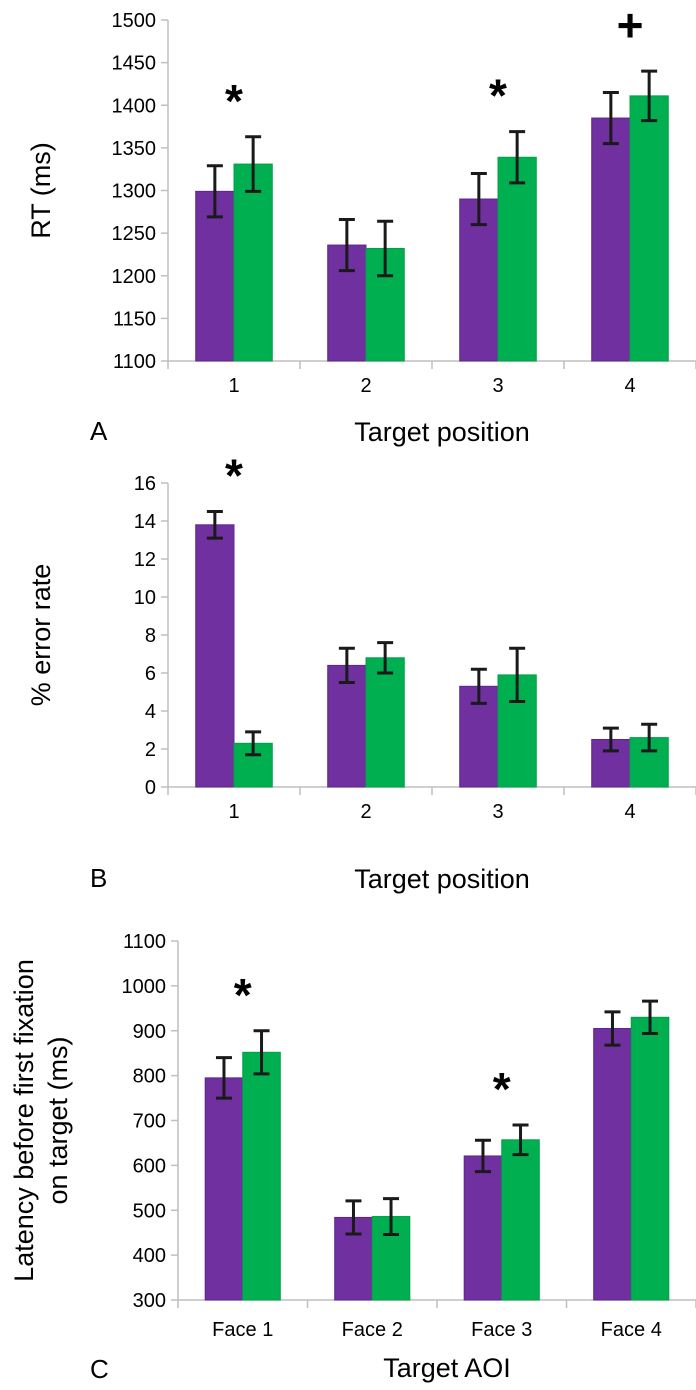  What do you see at coordinates (41, 190) in the screenshot?
I see `y-axis-title: RT (ms)` at bounding box center [41, 190].